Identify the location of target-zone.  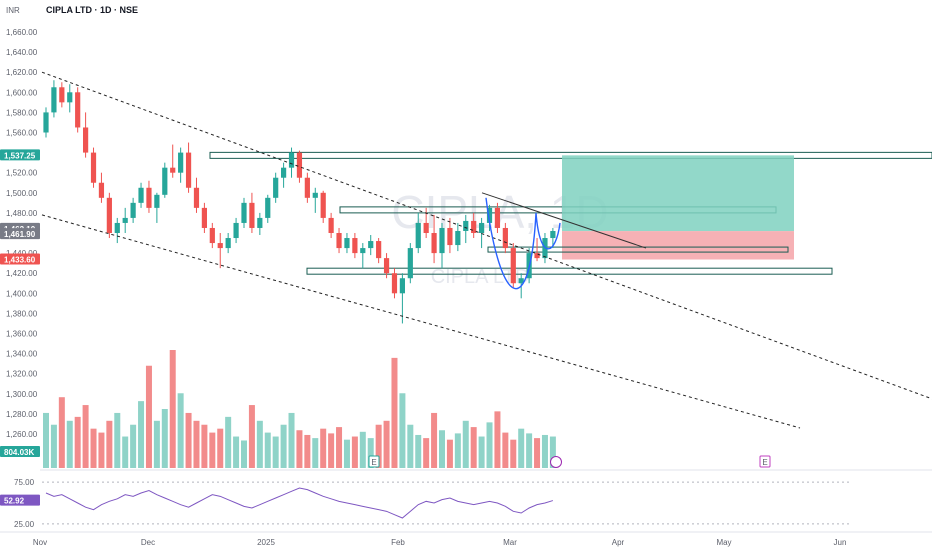
(678, 193).